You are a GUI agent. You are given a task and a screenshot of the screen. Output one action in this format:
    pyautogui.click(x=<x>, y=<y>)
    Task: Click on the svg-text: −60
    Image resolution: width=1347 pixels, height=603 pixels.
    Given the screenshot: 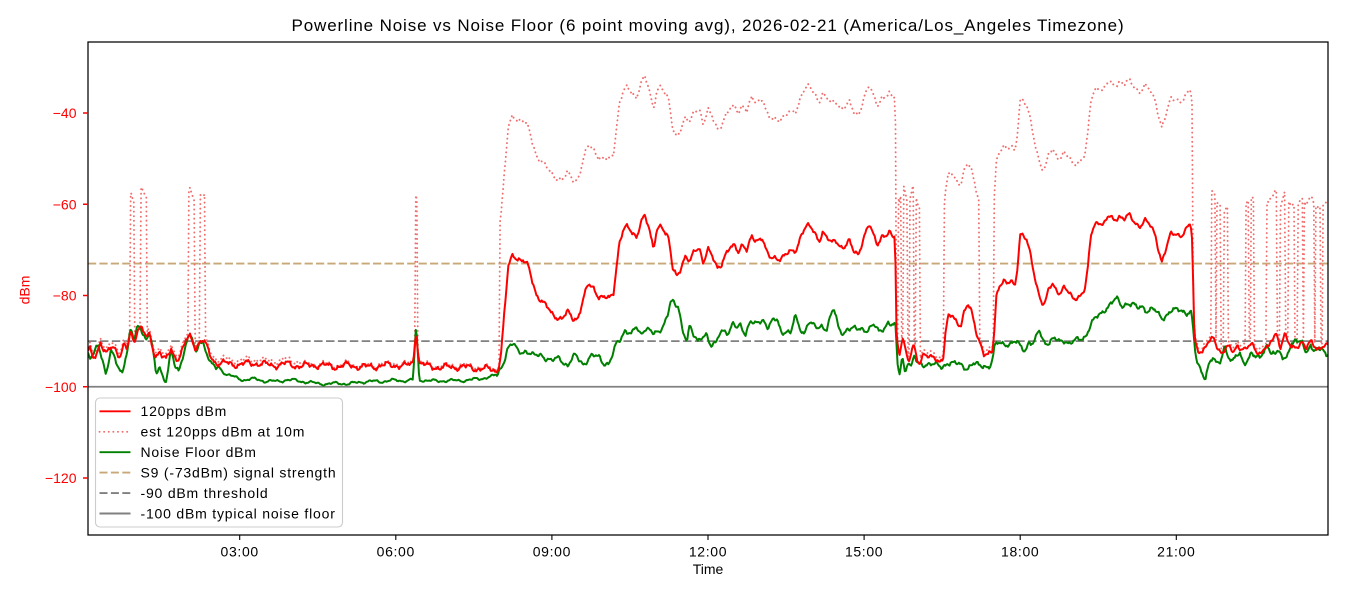 What is the action you would take?
    pyautogui.click(x=65, y=204)
    